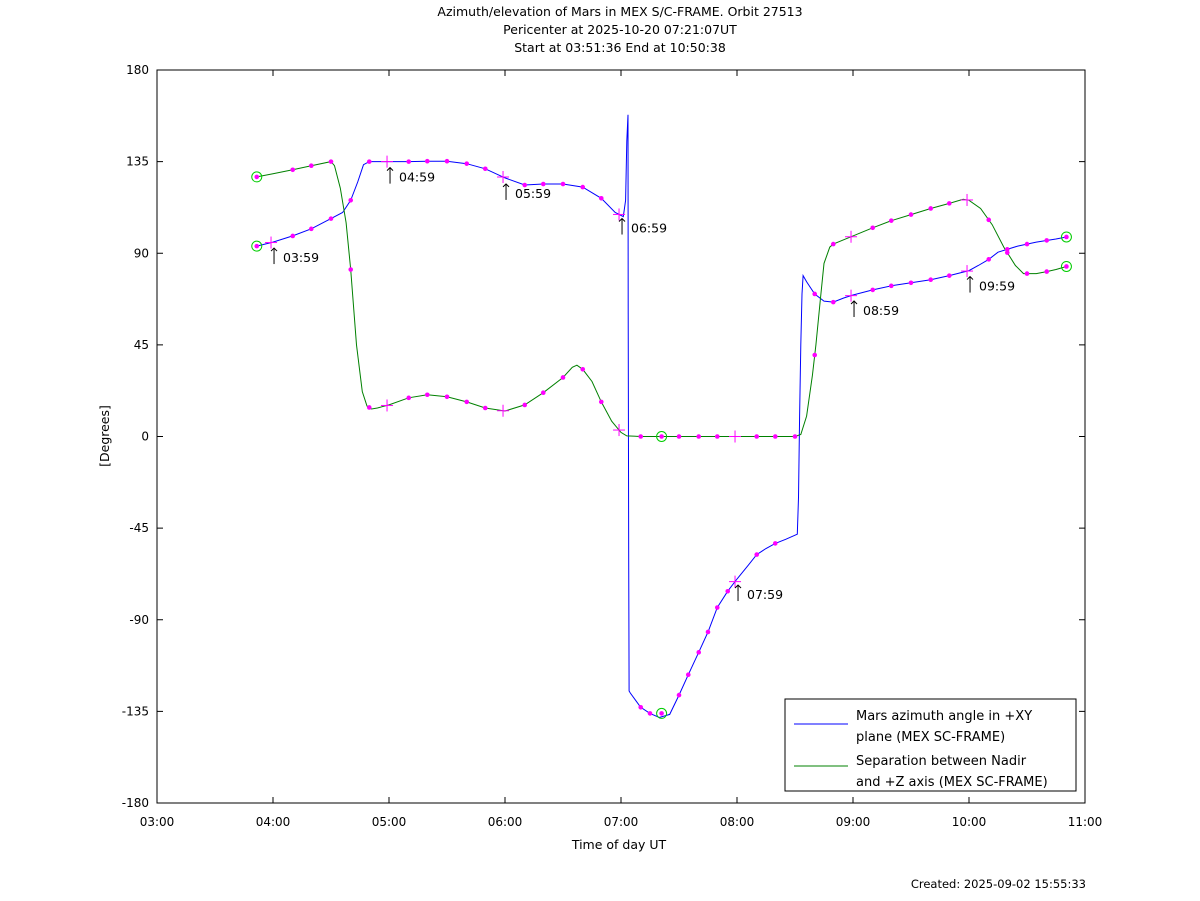 This screenshot has width=1200, height=901. What do you see at coordinates (389, 822) in the screenshot?
I see `x-tick-label: 05:00` at bounding box center [389, 822].